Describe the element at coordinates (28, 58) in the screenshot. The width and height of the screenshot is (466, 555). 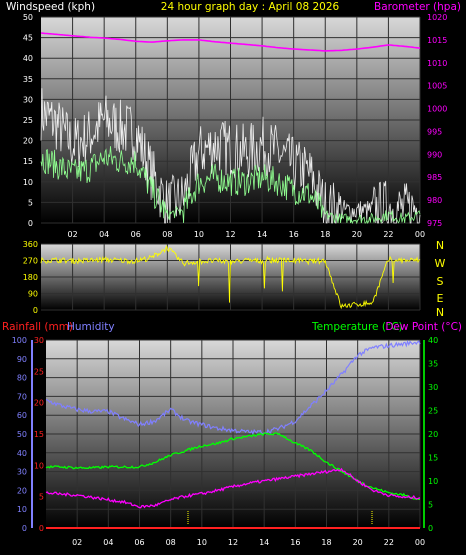
I see `wind-y-tick-40: 40` at that location.